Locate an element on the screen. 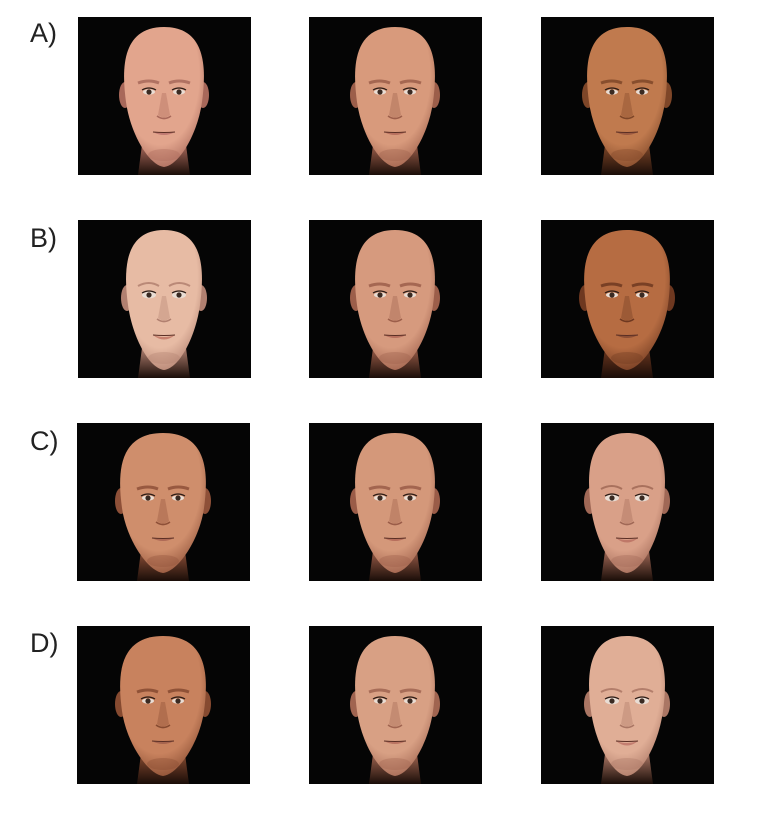  face-image-c3 is located at coordinates (627, 502).